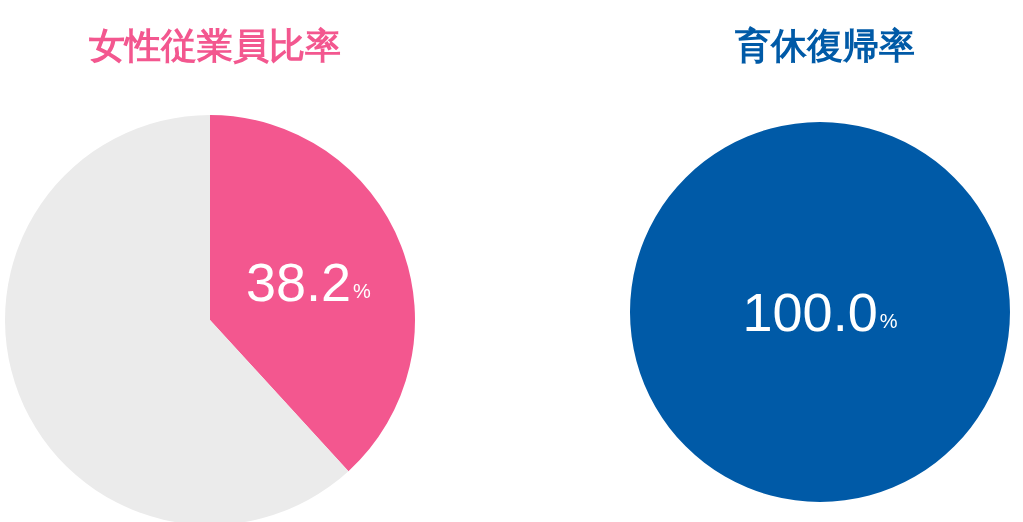  What do you see at coordinates (308, 281) in the screenshot?
I see `data-label: 38.2%` at bounding box center [308, 281].